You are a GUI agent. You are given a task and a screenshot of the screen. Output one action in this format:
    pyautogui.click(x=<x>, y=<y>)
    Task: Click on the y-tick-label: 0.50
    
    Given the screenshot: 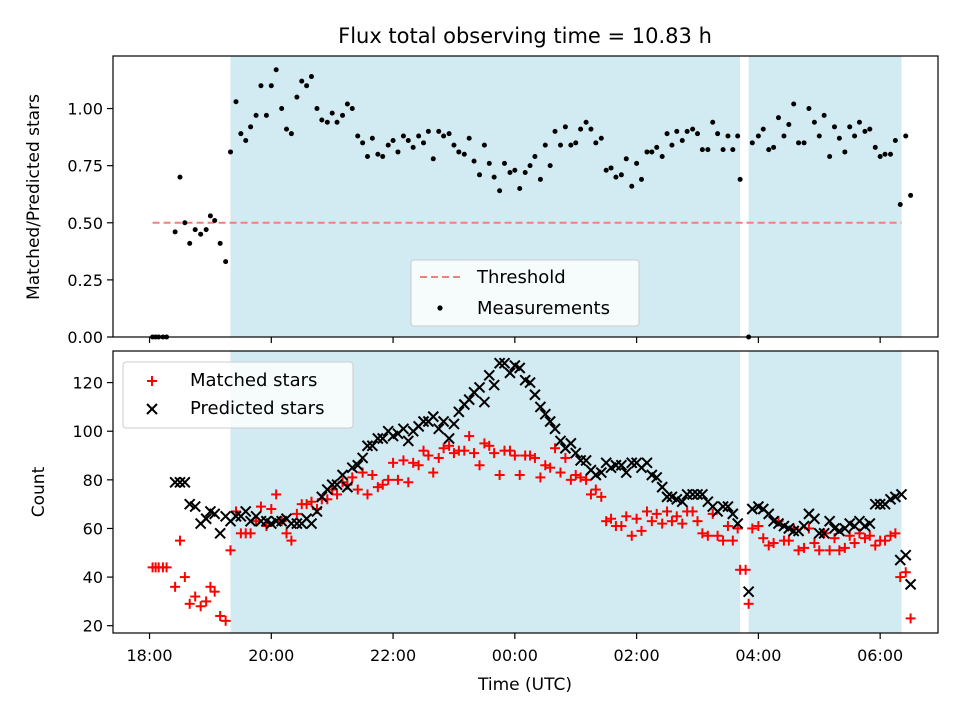 What is the action you would take?
    pyautogui.click(x=85, y=223)
    